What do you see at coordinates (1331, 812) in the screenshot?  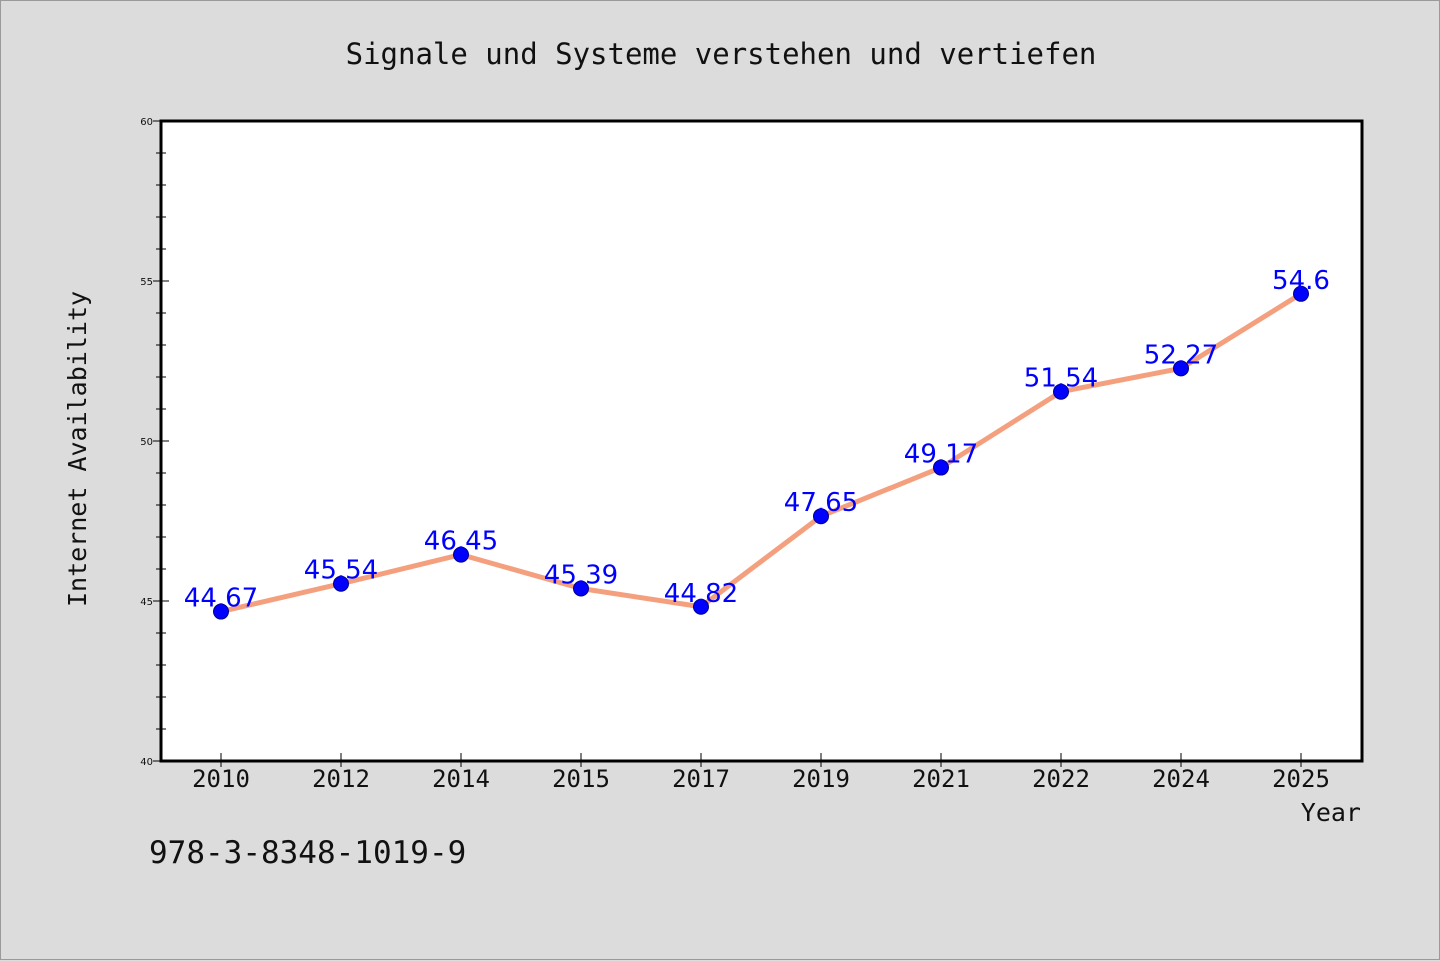 I see `x-axis-label: Year` at bounding box center [1331, 812].